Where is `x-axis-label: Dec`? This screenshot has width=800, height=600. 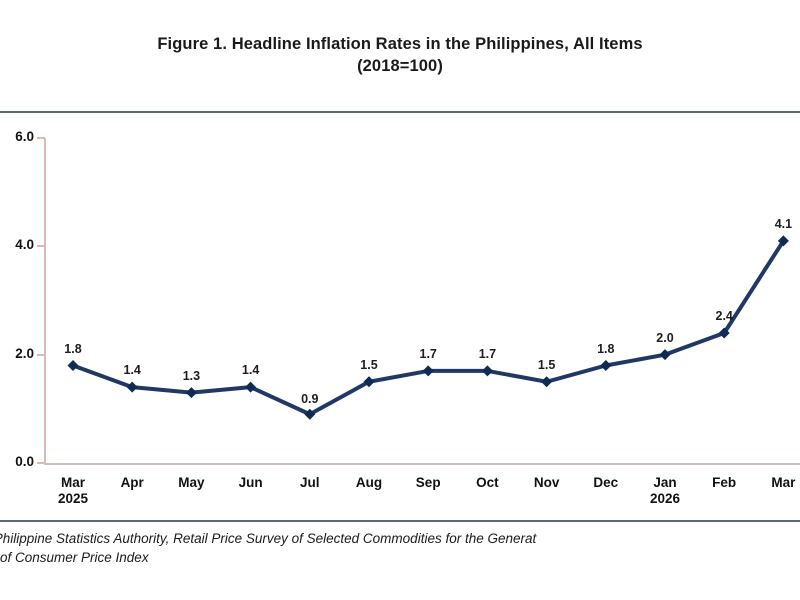
x-axis-label: Dec is located at coordinates (605, 483).